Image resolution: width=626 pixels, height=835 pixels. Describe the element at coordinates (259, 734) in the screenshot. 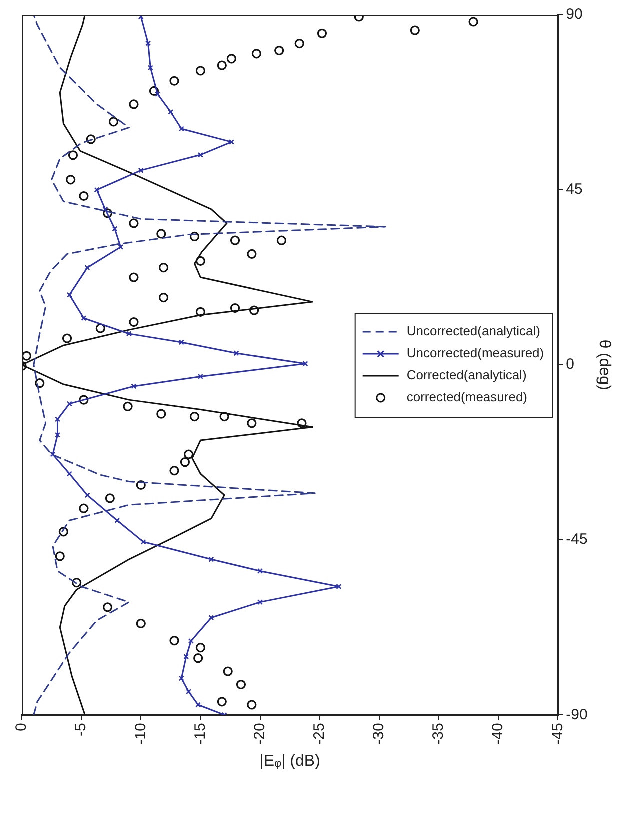

I see `x-tick-label: -20` at that location.